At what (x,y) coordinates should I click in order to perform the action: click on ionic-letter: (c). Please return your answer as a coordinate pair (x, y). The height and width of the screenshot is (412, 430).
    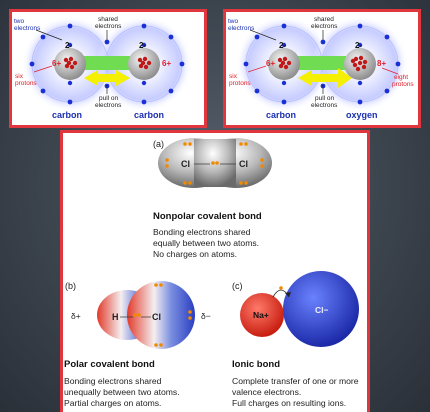
    Looking at the image, I should click on (237, 286).